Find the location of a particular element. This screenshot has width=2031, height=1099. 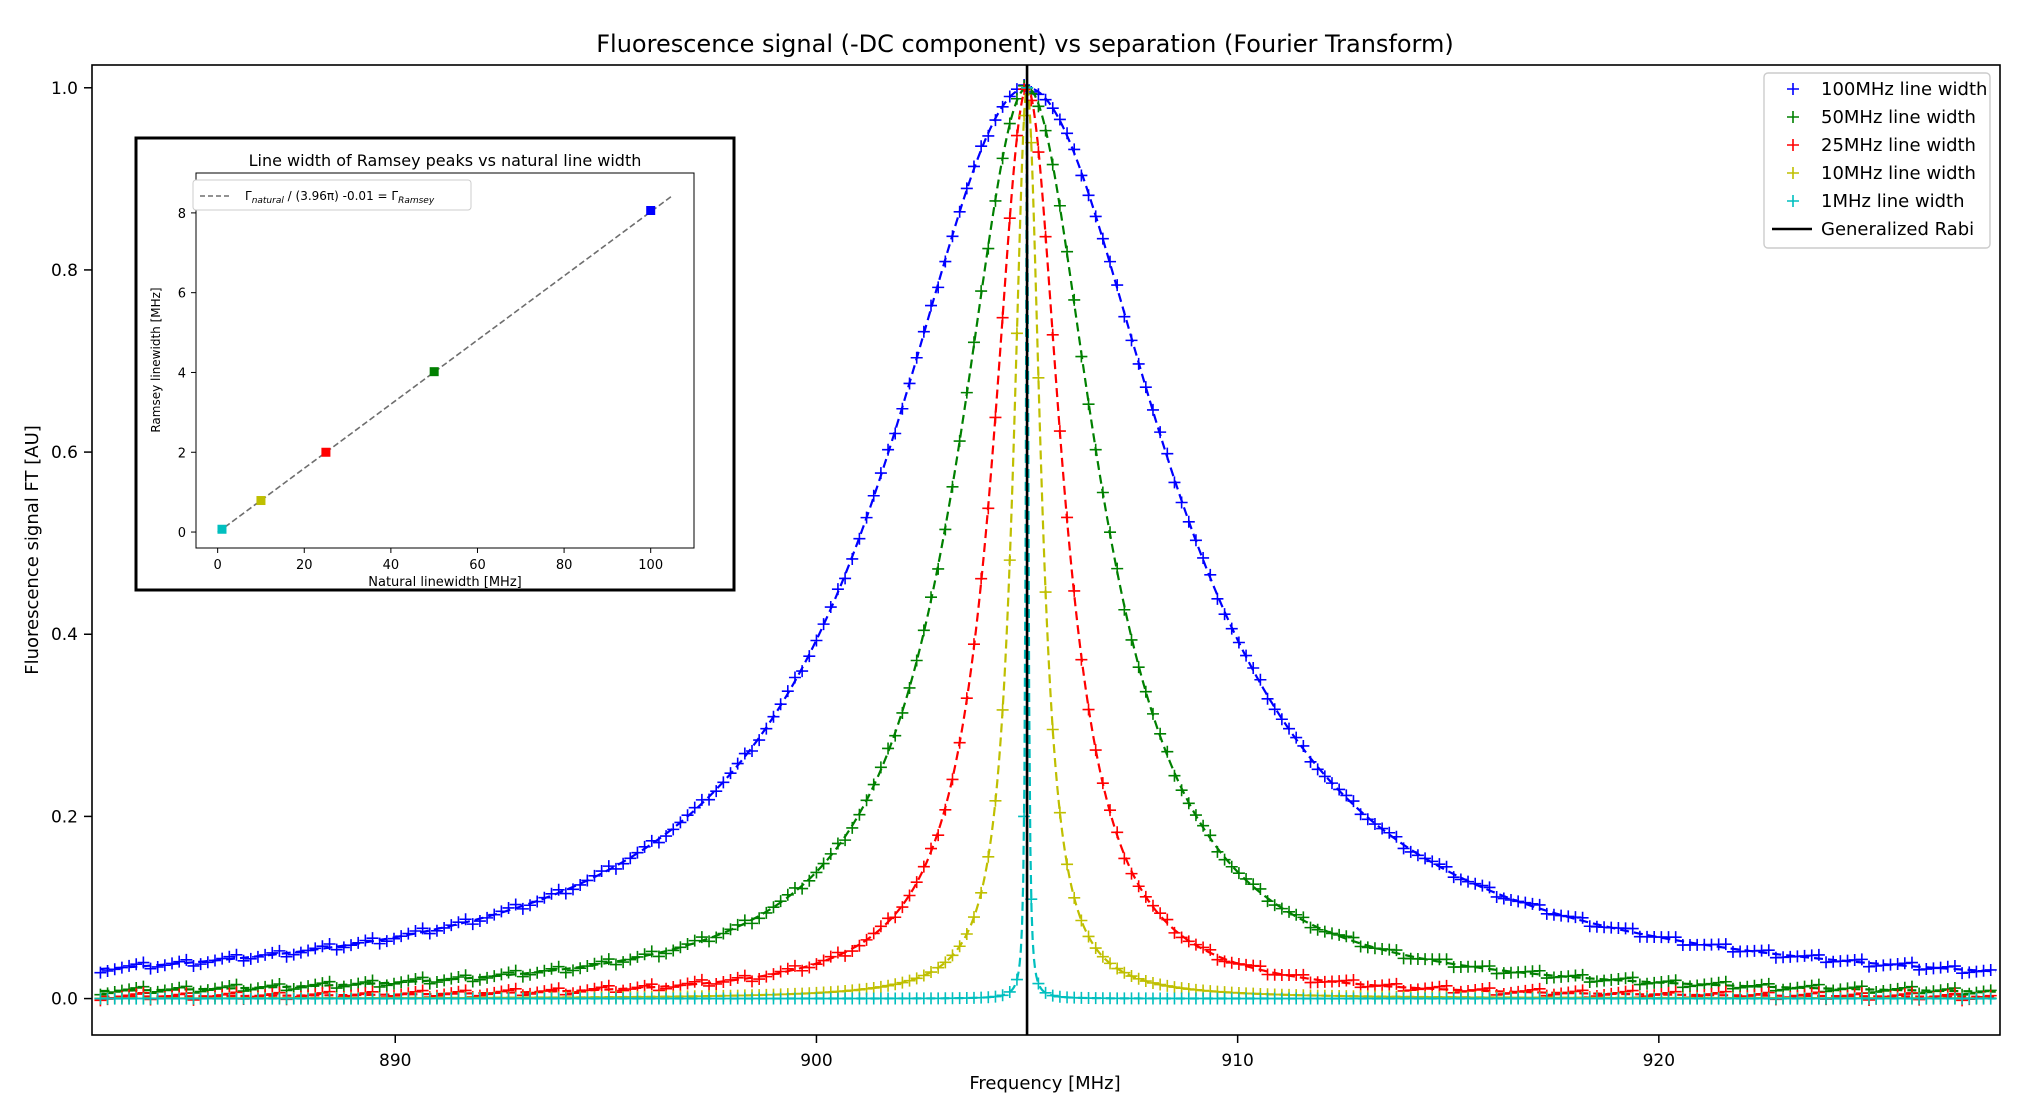

main-y-tick-label: 0.6 is located at coordinates (64, 453).